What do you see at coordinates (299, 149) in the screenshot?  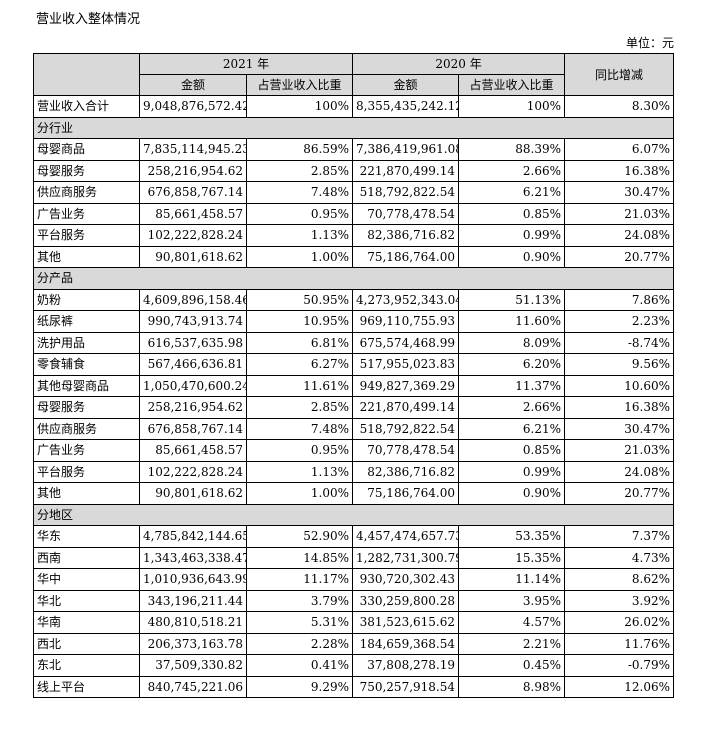 I see `row-cell-p2021: 86.59%` at bounding box center [299, 149].